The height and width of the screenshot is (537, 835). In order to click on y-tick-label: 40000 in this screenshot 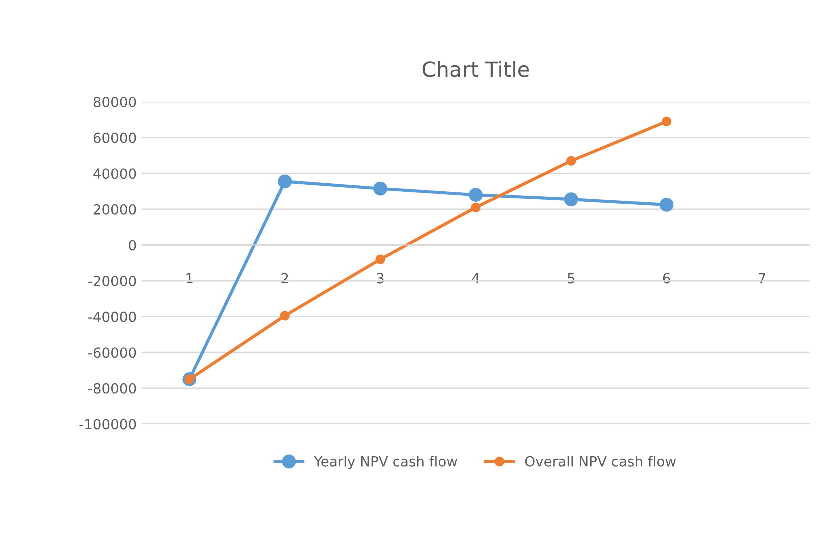, I will do `click(115, 174)`.